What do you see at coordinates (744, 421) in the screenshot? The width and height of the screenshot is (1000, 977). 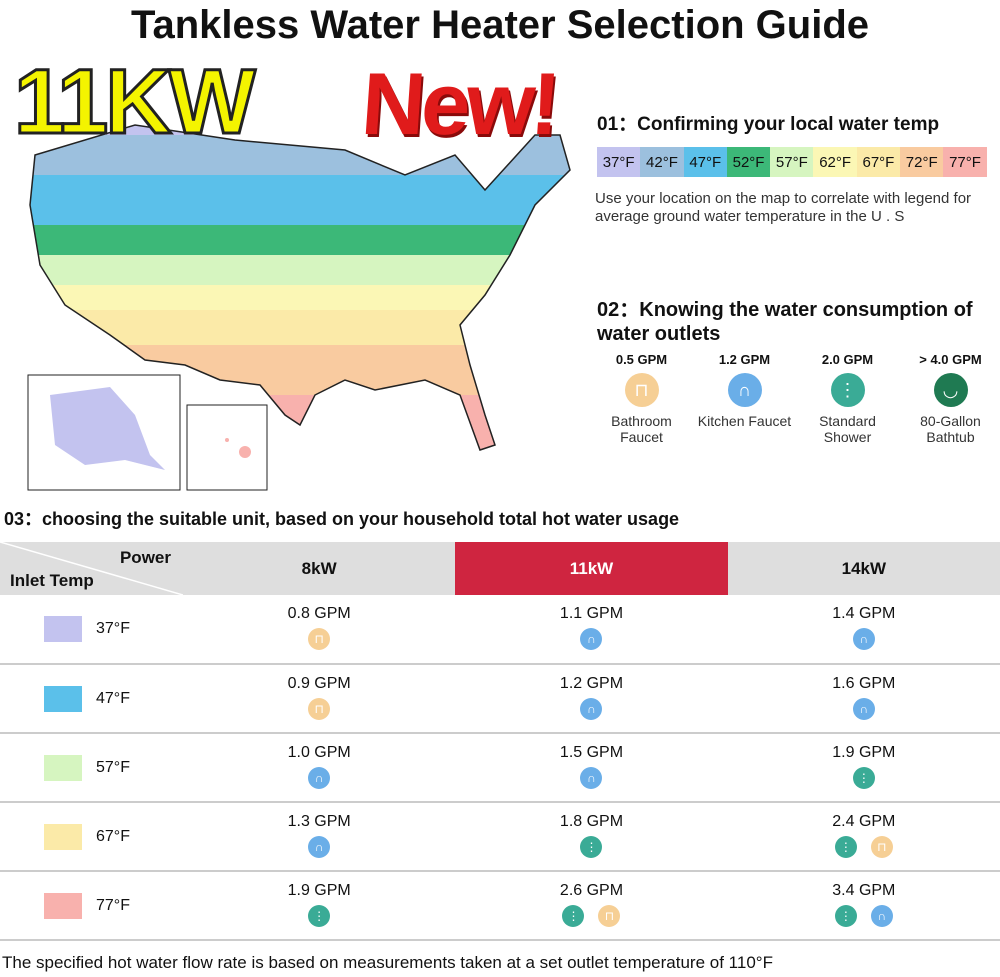 I see `outlet-label: Kitchen Faucet` at bounding box center [744, 421].